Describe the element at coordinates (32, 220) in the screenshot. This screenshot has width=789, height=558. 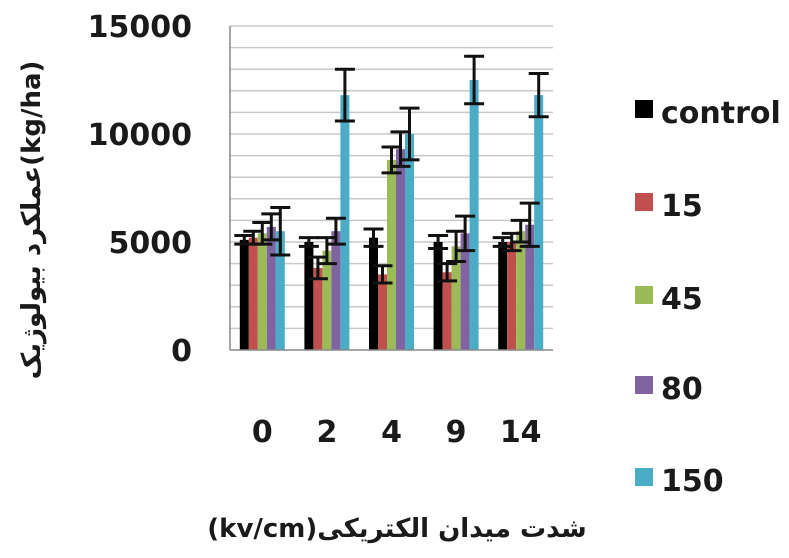
I see `y-axis-title: عملکرد بیولوژیک(kg/ha)` at that location.